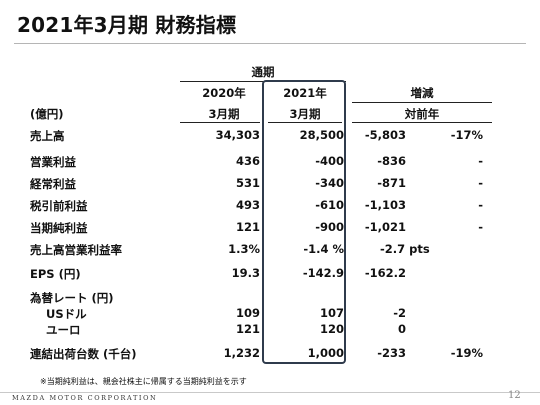 This screenshot has width=540, height=405. What do you see at coordinates (305, 114) in the screenshot?
I see `col-2021-period: 3月期` at bounding box center [305, 114].